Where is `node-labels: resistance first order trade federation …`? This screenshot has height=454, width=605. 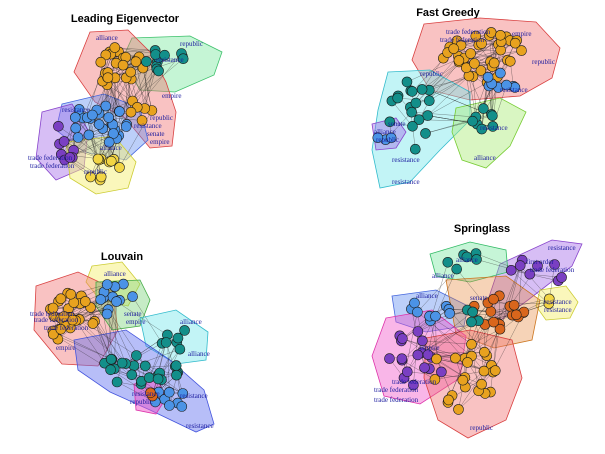 node-labels: resistance first order trade federation … is located at coordinates (475, 338).